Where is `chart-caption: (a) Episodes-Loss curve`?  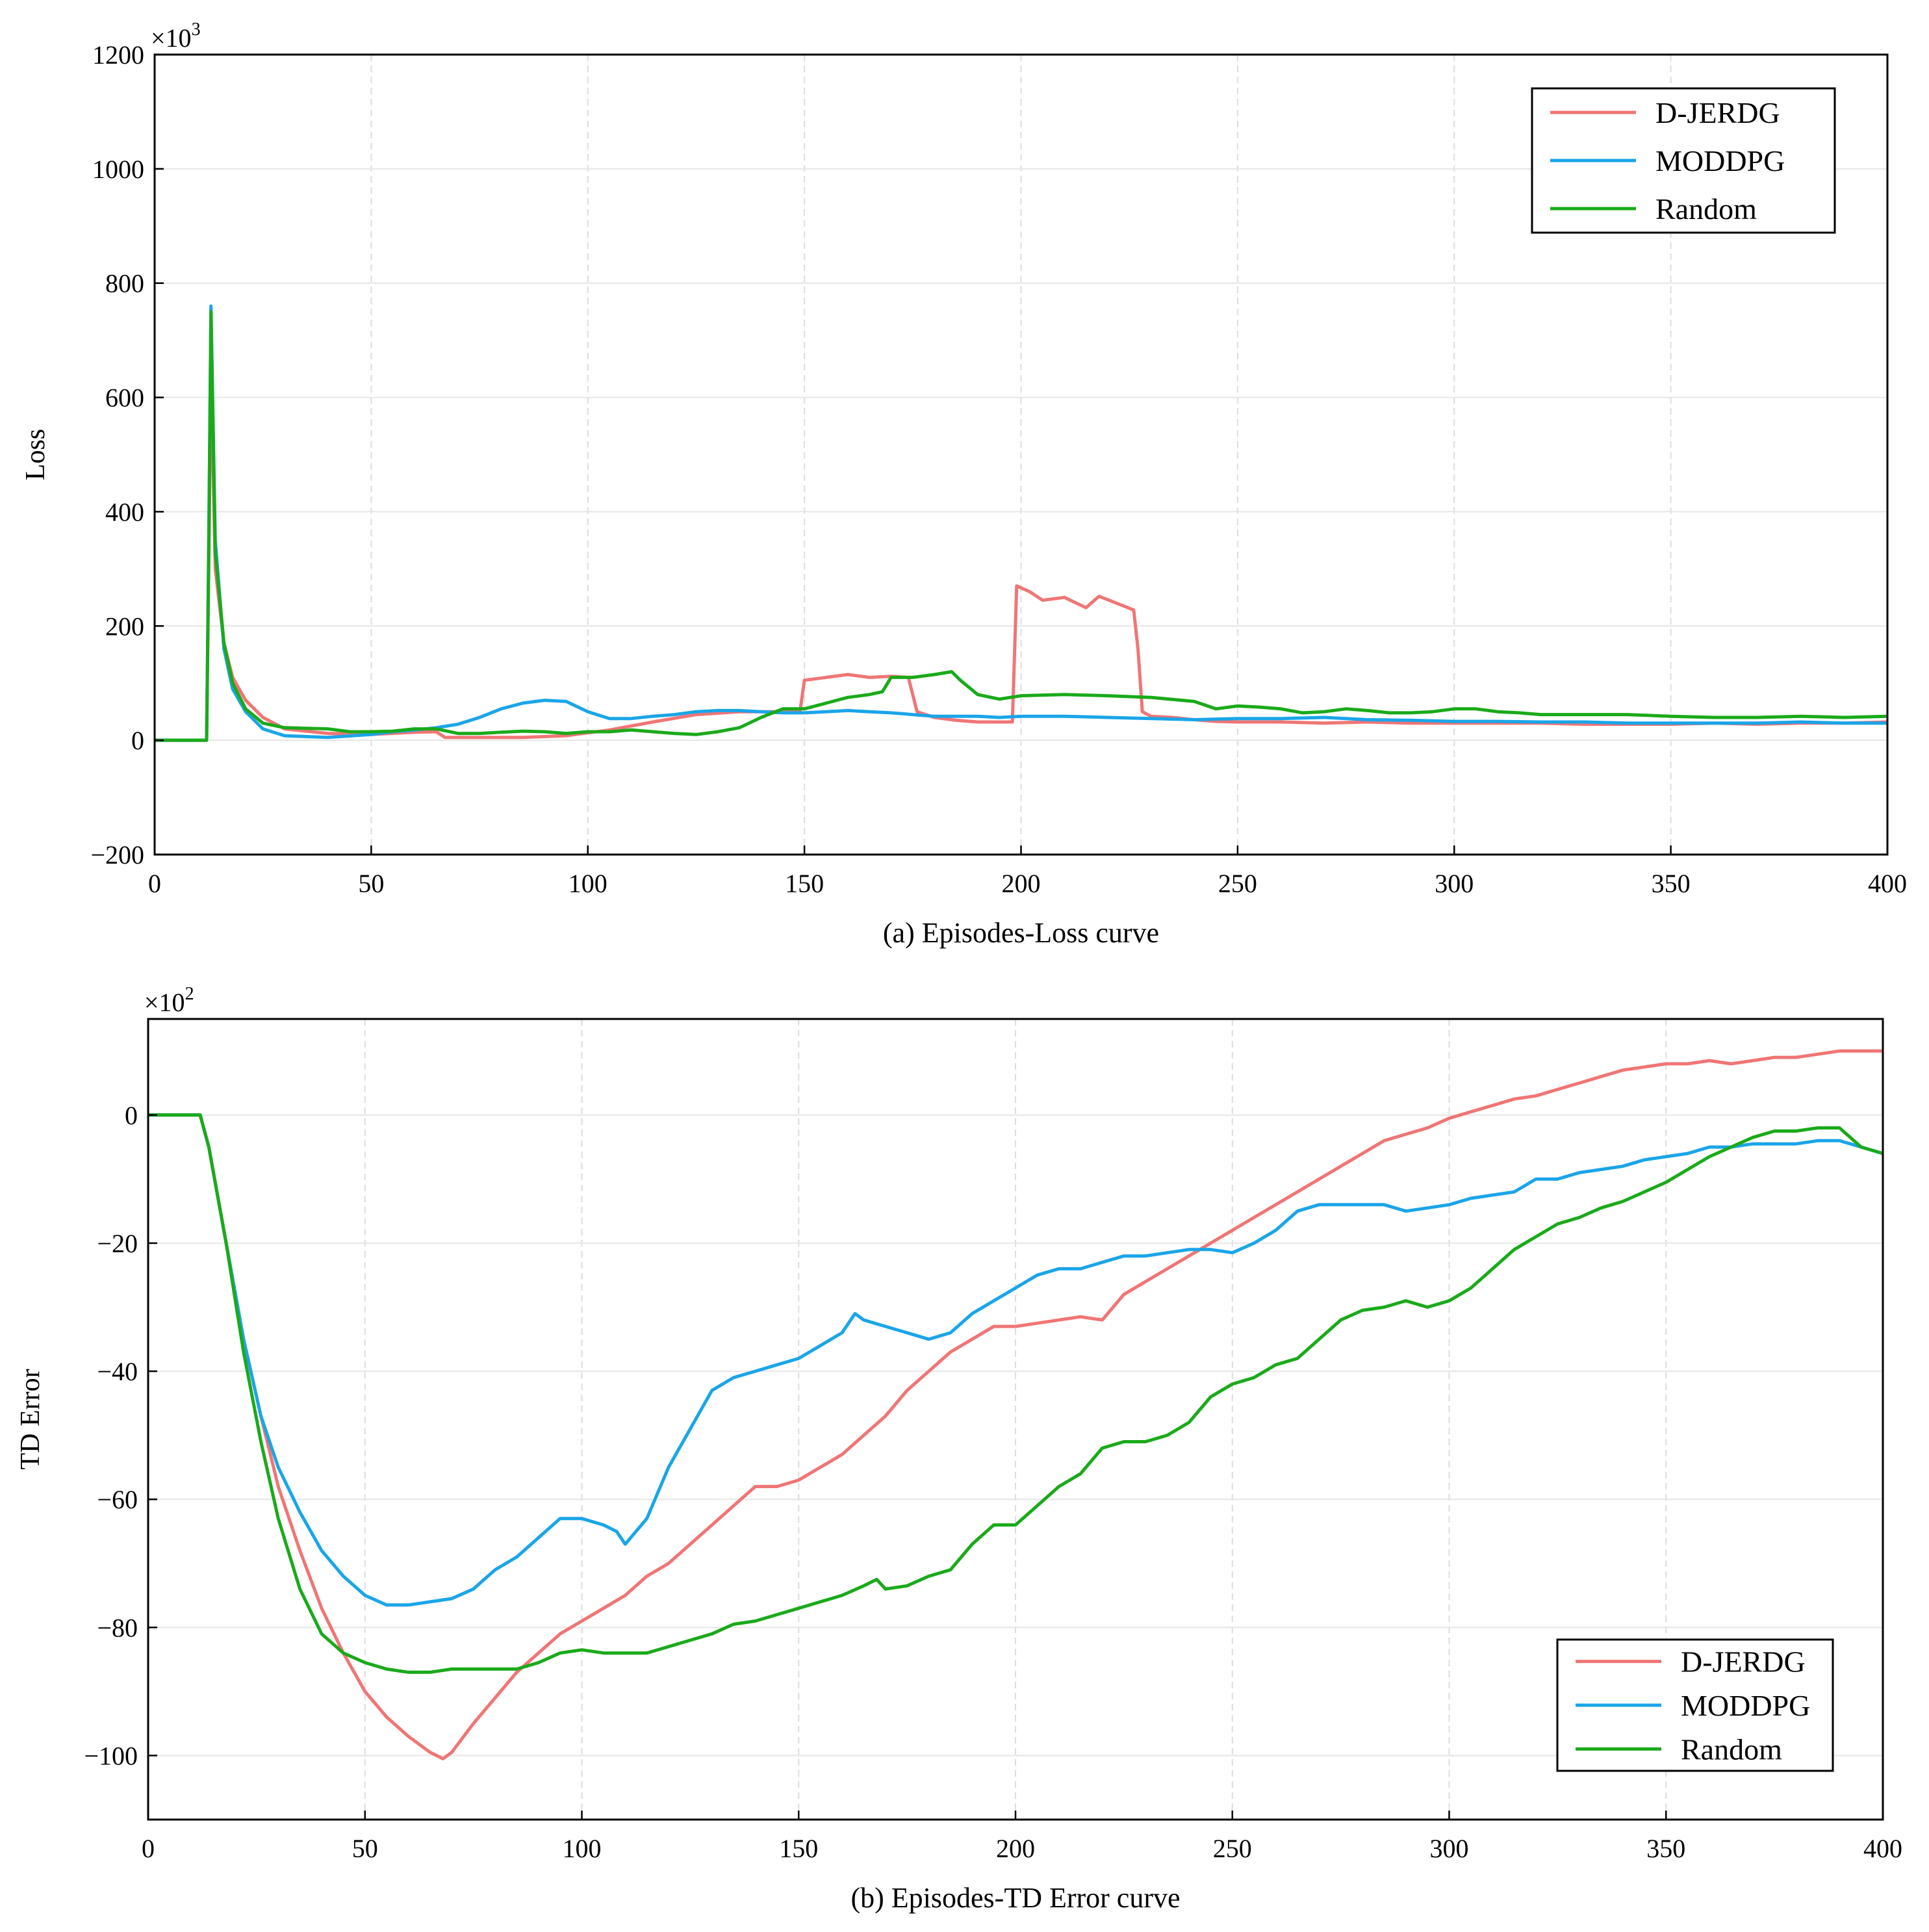
chart-caption: (a) Episodes-Loss curve is located at coordinates (1021, 933).